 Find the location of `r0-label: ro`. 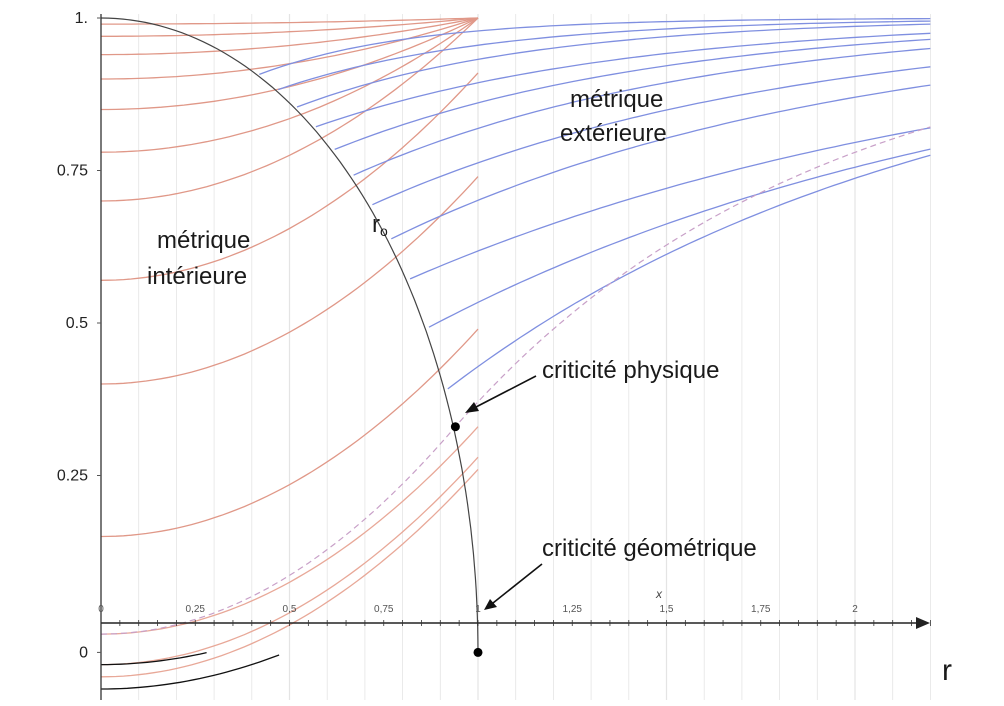

r0-label: ro is located at coordinates (380, 225).